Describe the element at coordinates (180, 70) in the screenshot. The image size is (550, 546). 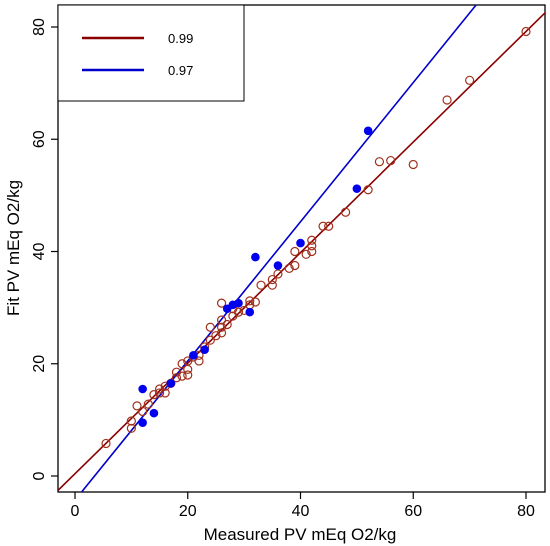
I see `legend-label-0.97: 0.97` at that location.